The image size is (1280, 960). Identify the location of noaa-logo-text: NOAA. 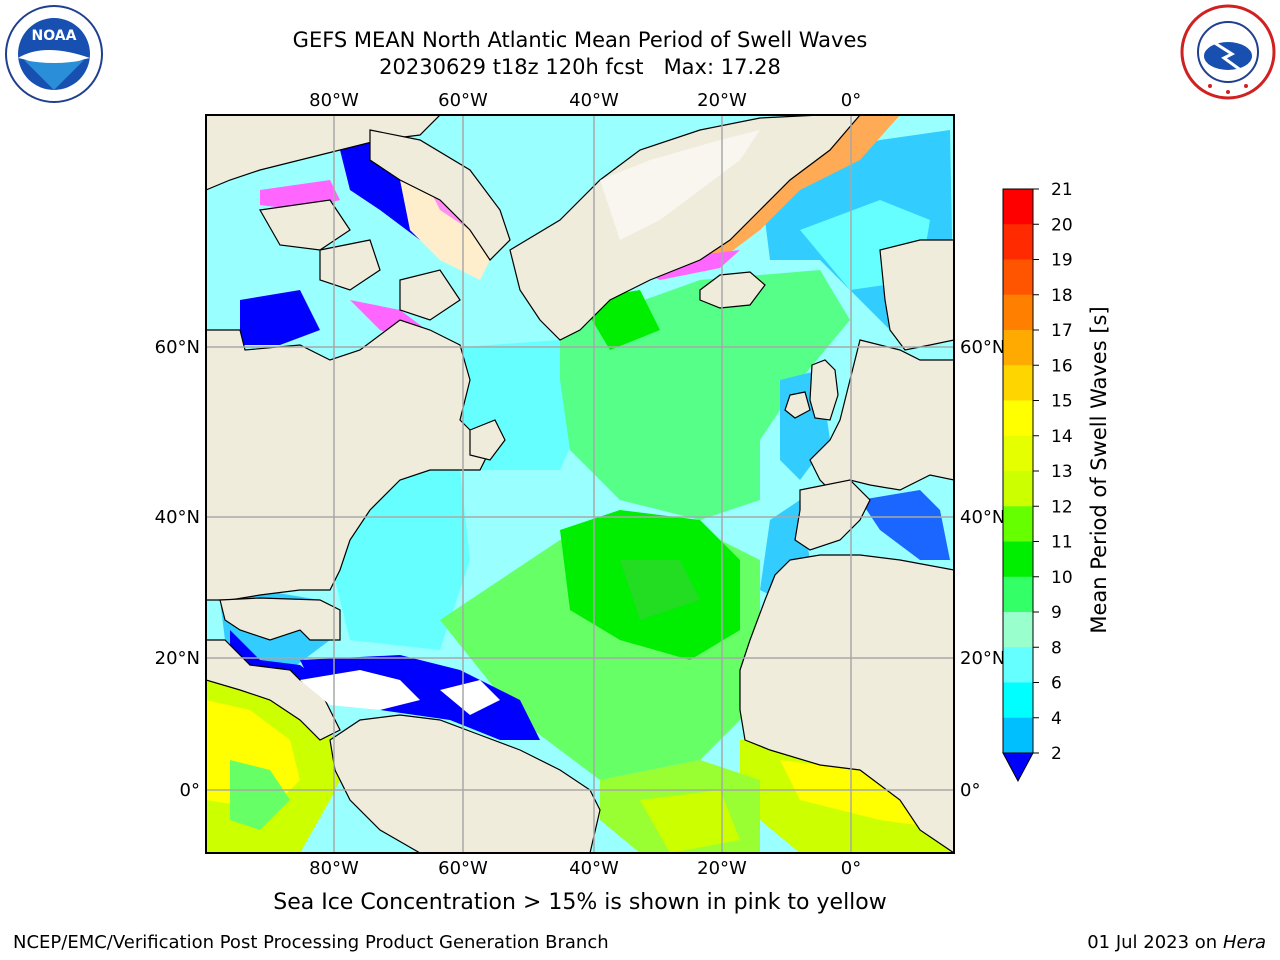
(54, 36).